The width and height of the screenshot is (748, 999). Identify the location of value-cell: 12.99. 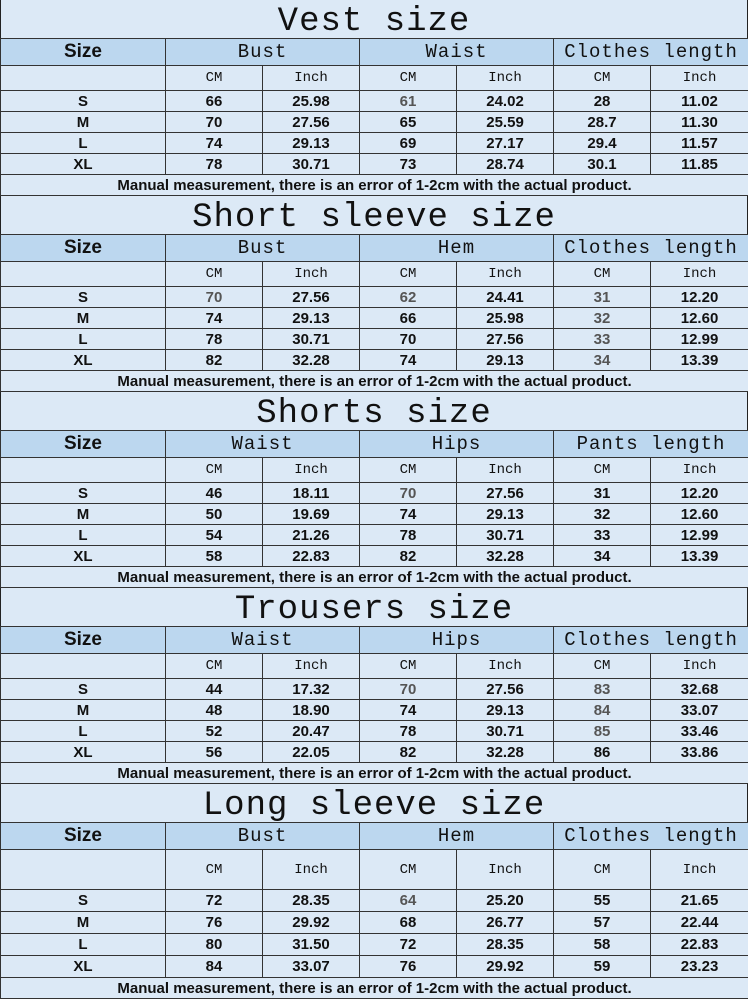
(699, 535).